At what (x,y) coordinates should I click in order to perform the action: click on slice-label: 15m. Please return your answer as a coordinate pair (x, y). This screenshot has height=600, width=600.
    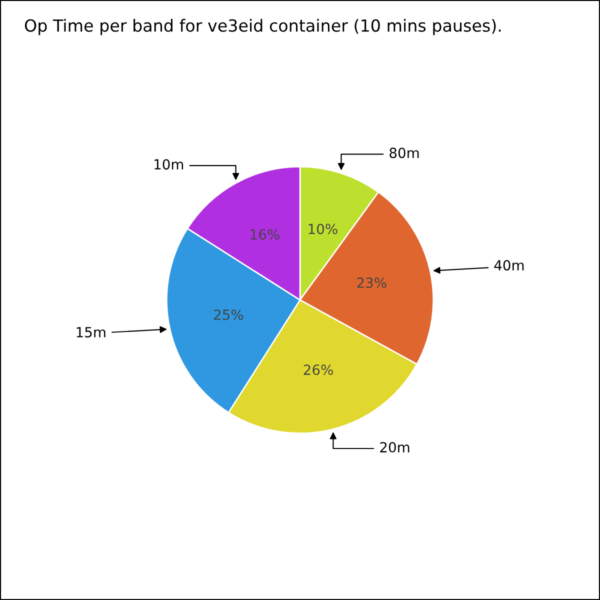
    Looking at the image, I should click on (91, 332).